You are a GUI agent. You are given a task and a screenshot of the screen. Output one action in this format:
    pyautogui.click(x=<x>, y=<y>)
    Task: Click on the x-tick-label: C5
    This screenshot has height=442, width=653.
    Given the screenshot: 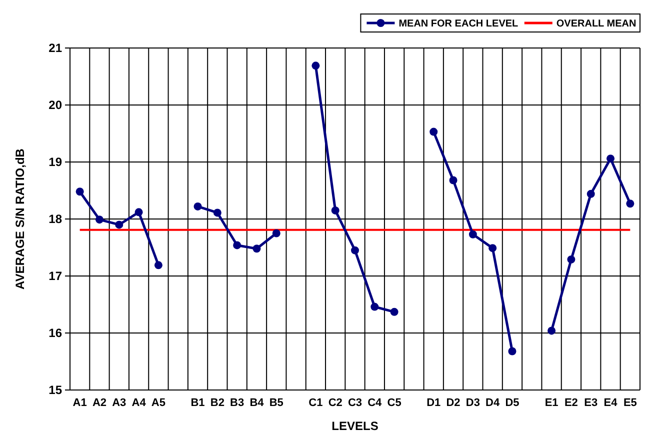 What is the action you would take?
    pyautogui.click(x=394, y=403)
    